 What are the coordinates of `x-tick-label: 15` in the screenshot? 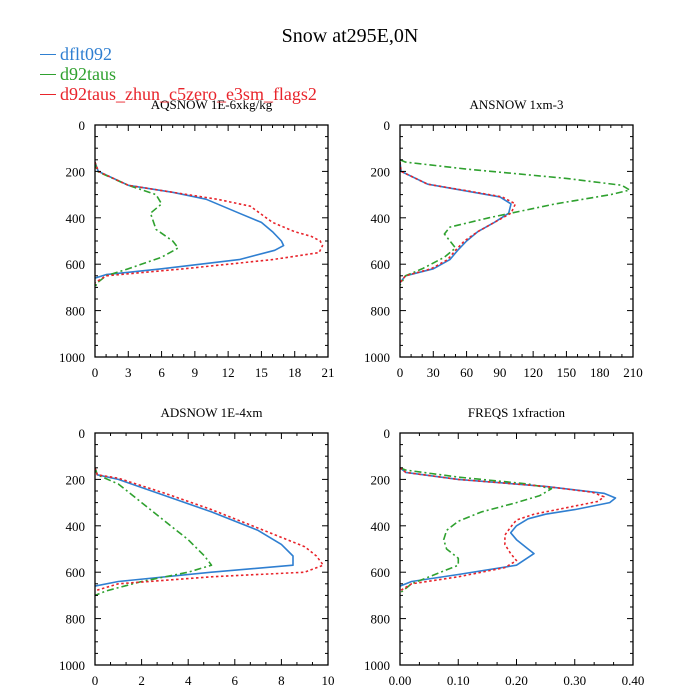 It's located at (261, 372).